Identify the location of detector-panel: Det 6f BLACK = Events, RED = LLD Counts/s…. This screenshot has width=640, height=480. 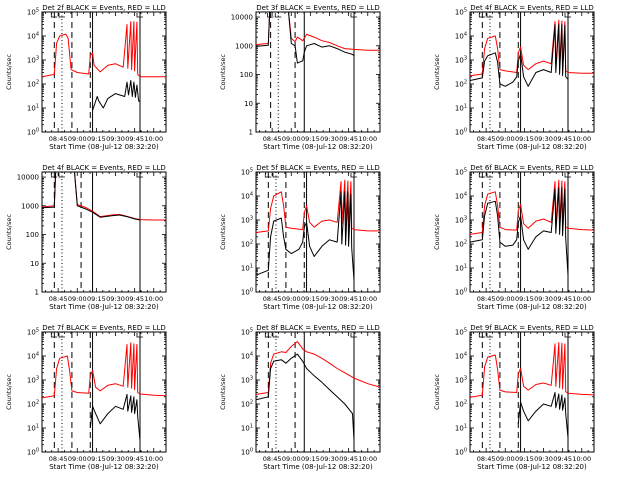
(514, 237).